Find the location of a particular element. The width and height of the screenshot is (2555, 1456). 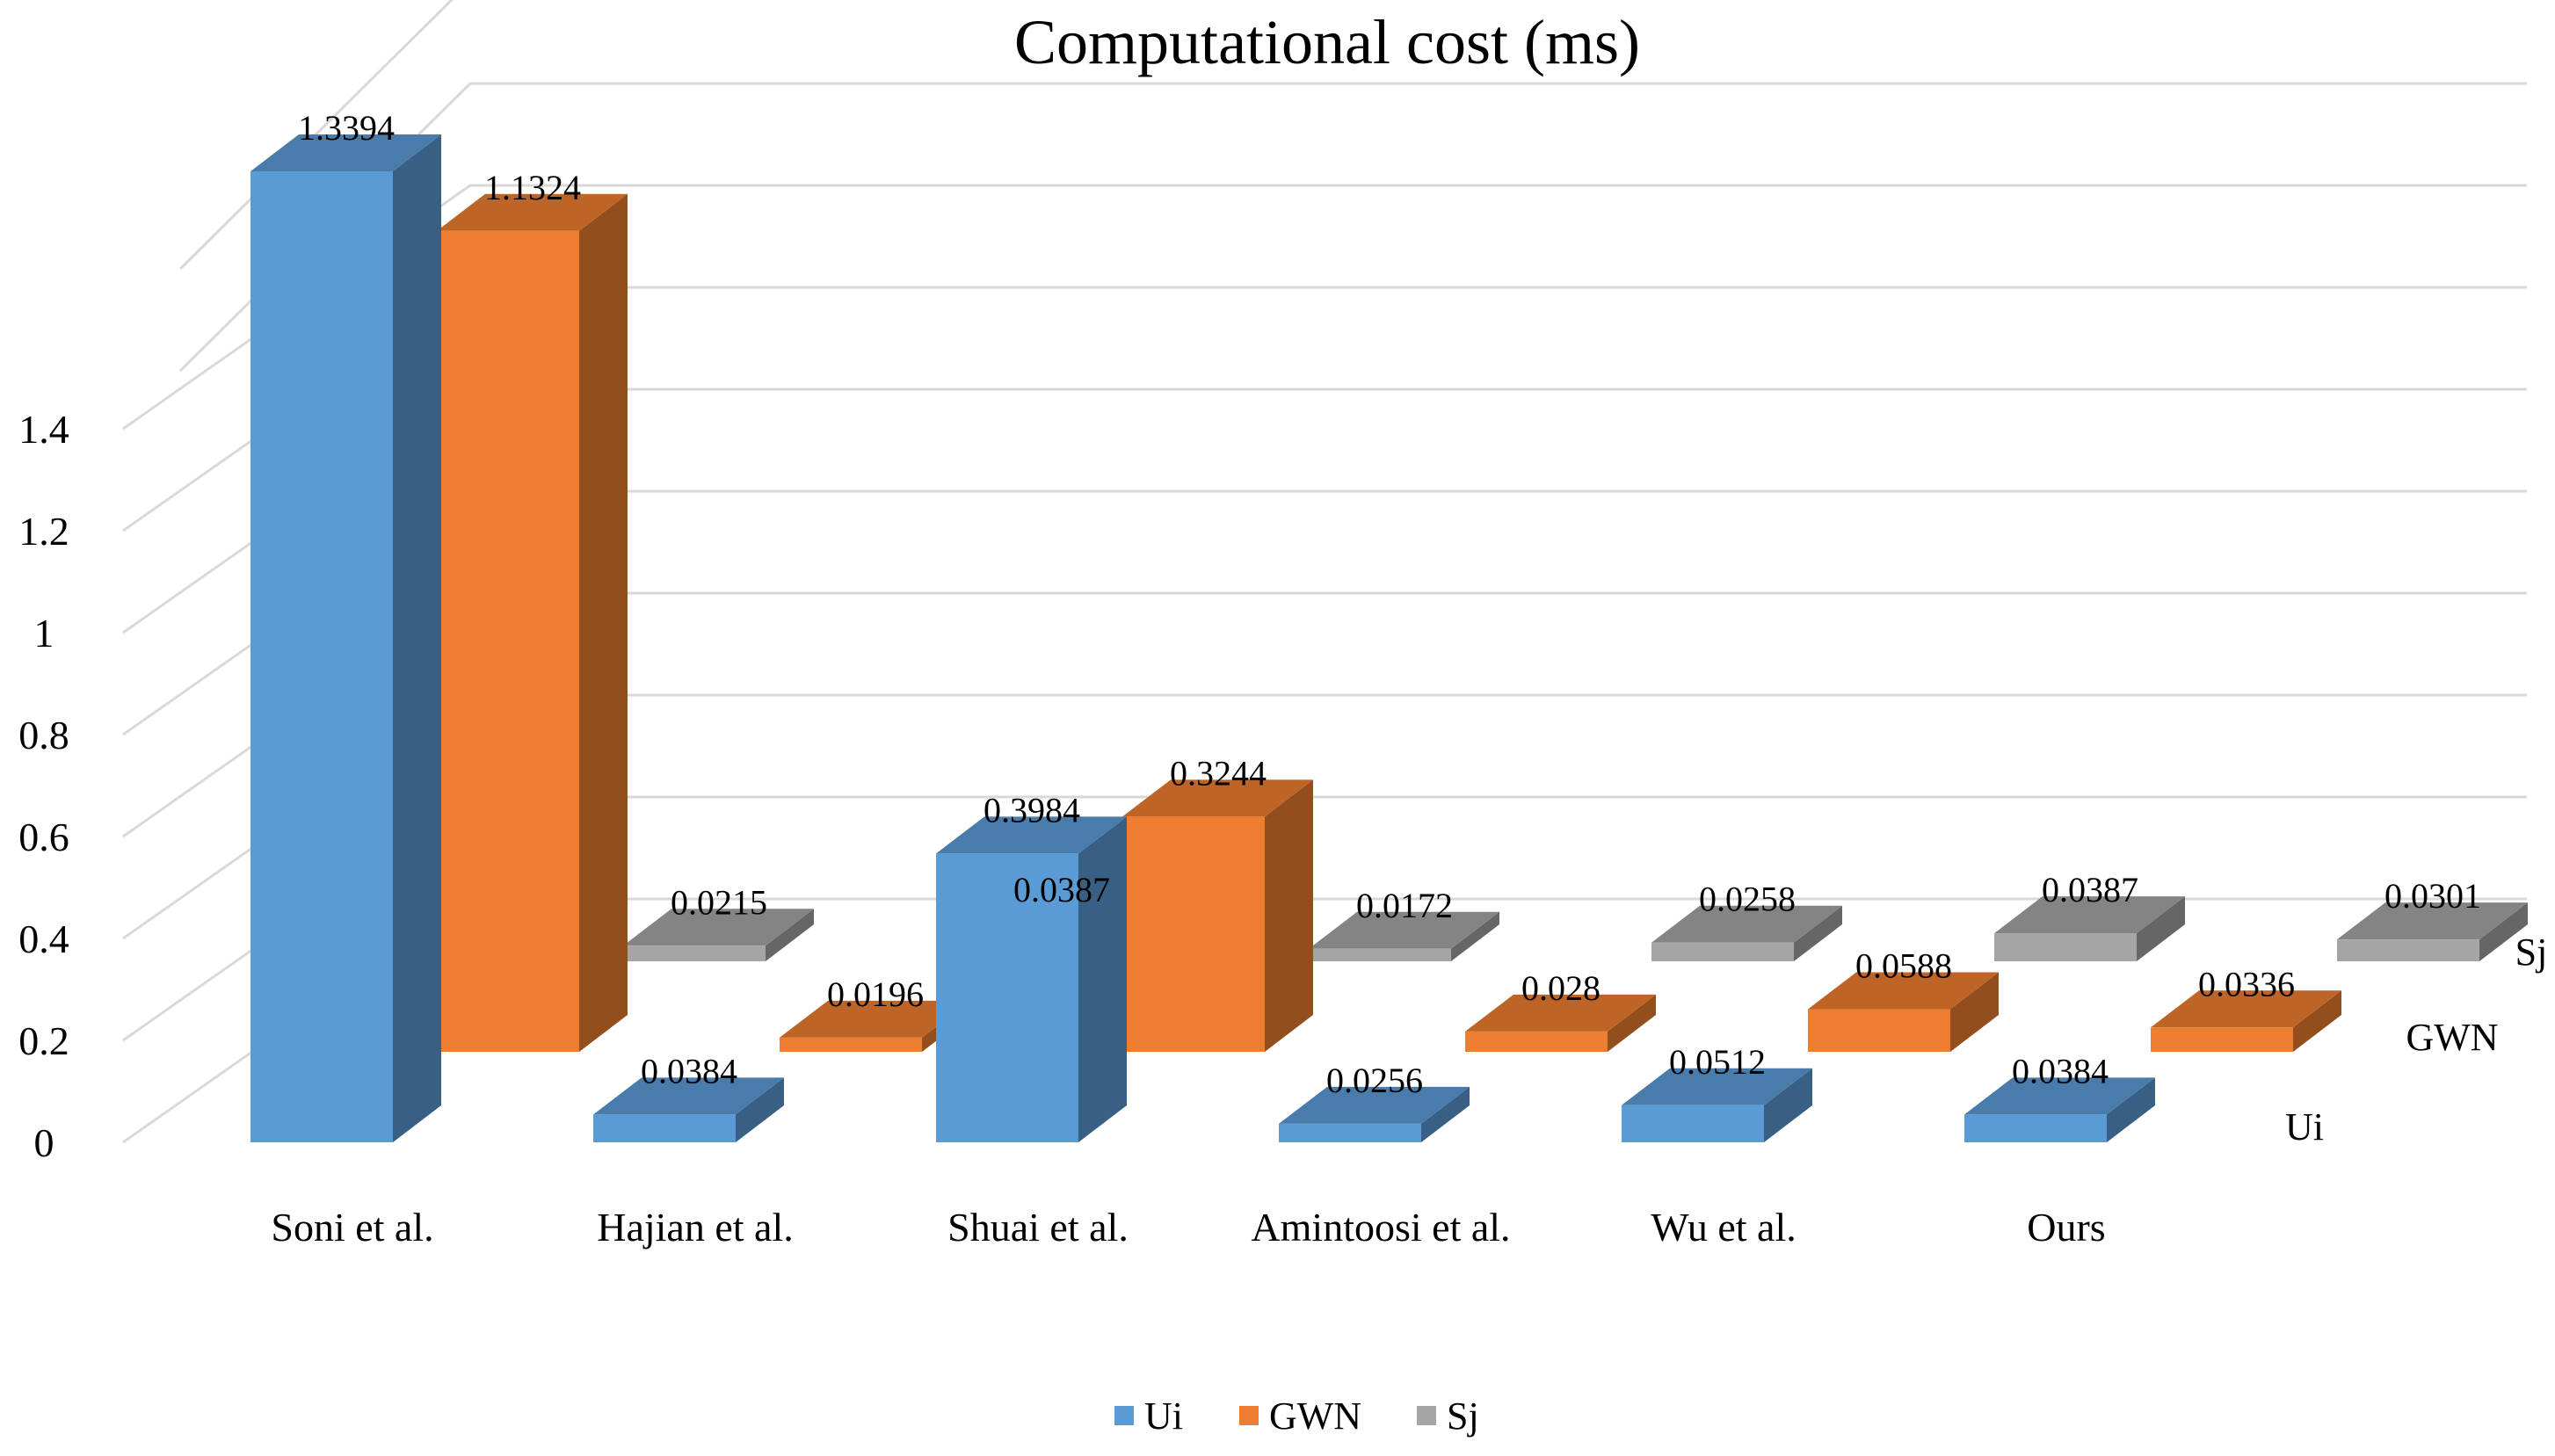

data-label: 1.3394 is located at coordinates (347, 128).